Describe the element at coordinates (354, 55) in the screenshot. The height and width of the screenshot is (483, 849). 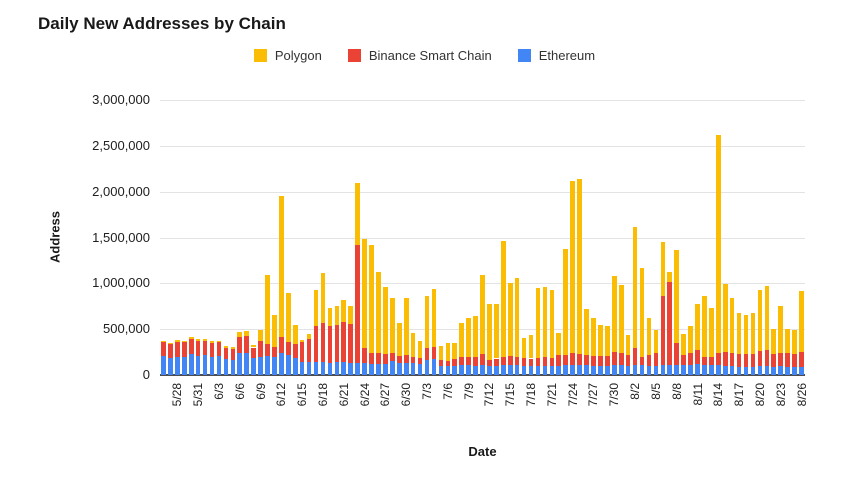
I see `legend-swatch-icon` at that location.